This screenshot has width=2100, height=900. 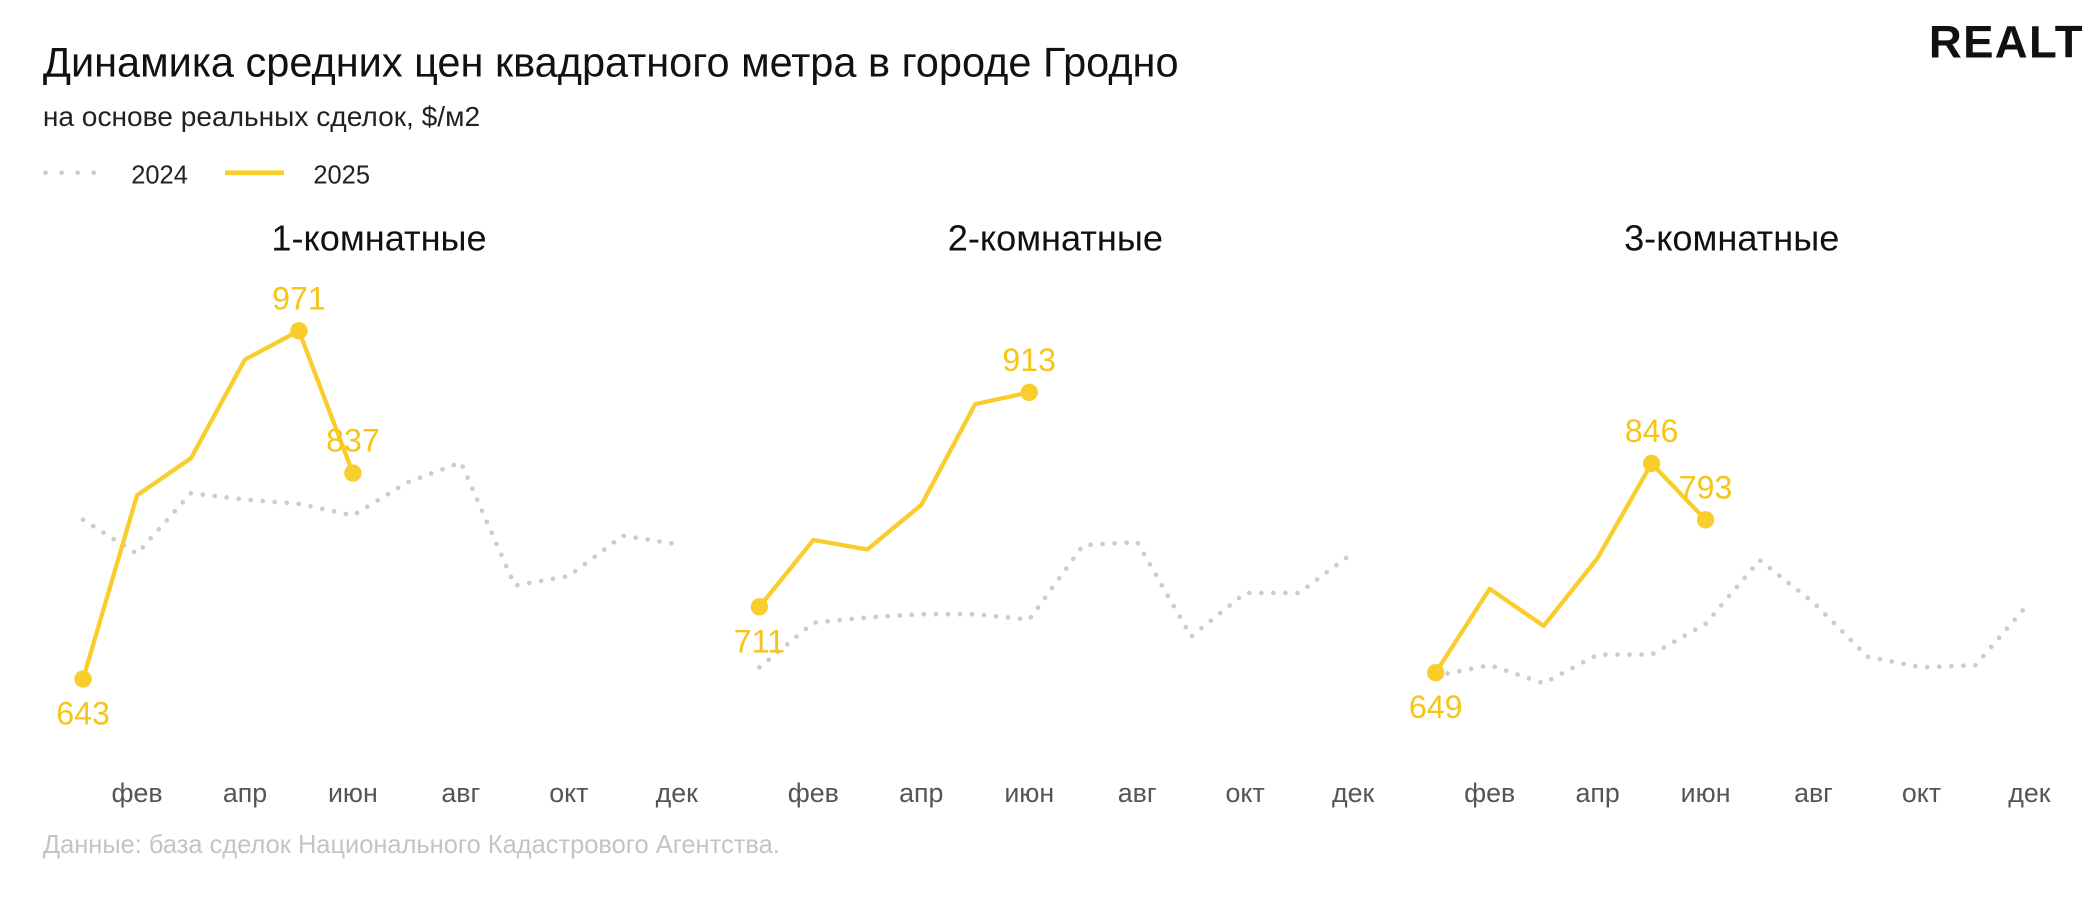 What do you see at coordinates (159, 175) in the screenshot?
I see `legend-label-2024: 2024` at bounding box center [159, 175].